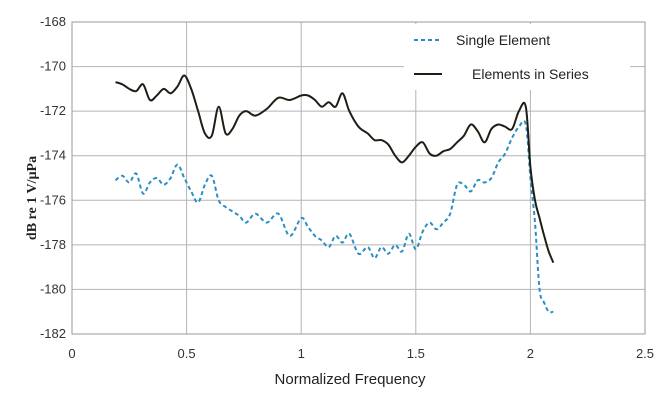 The width and height of the screenshot is (655, 394). What do you see at coordinates (53, 21) in the screenshot?
I see `y-tick-label: -168` at bounding box center [53, 21].